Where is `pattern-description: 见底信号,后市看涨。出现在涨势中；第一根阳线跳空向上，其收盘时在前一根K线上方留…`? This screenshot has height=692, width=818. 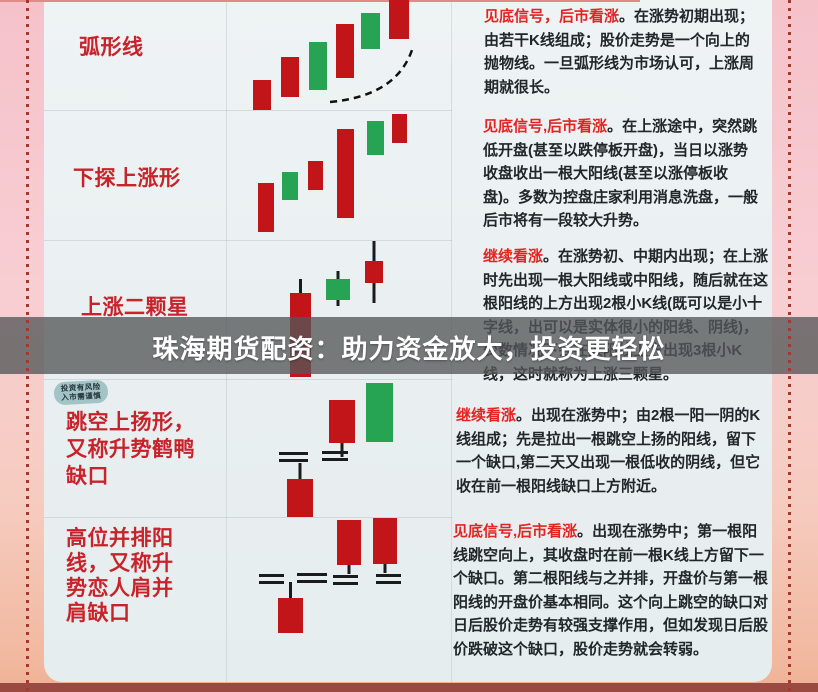 pattern-description: 见底信号,后市看涨。出现在涨势中；第一根阳线跳空向上，其收盘时在前一根K线上方留… is located at coordinates (610, 590).